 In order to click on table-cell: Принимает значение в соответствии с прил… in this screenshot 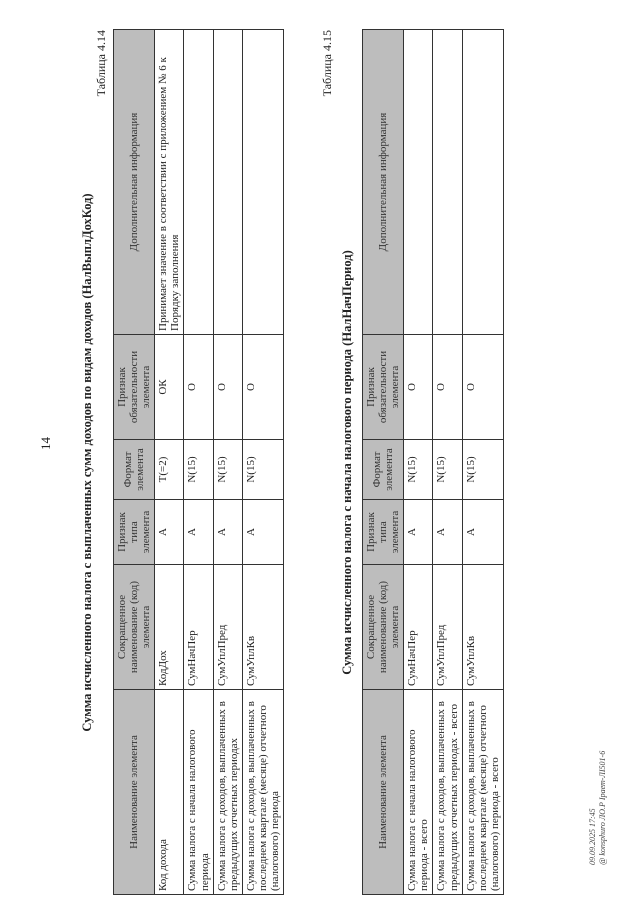, I will do `click(169, 182)`.